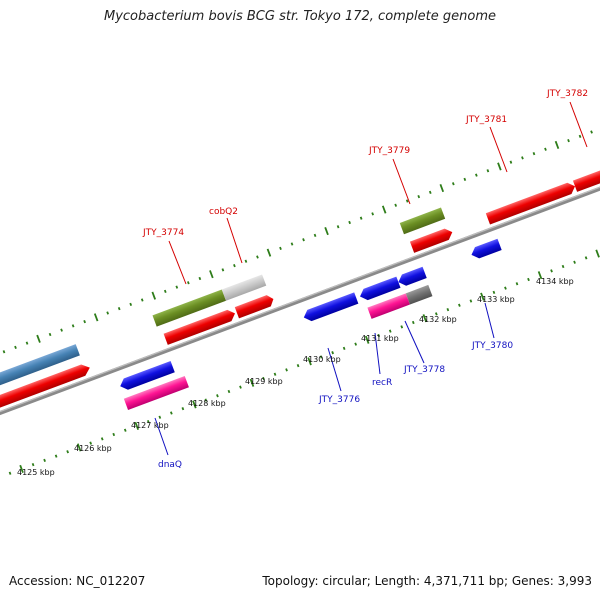 Image resolution: width=600 pixels, height=600 pixels. Describe the element at coordinates (207, 403) in the screenshot. I see `scale-label-4128: 4128 kbp` at that location.